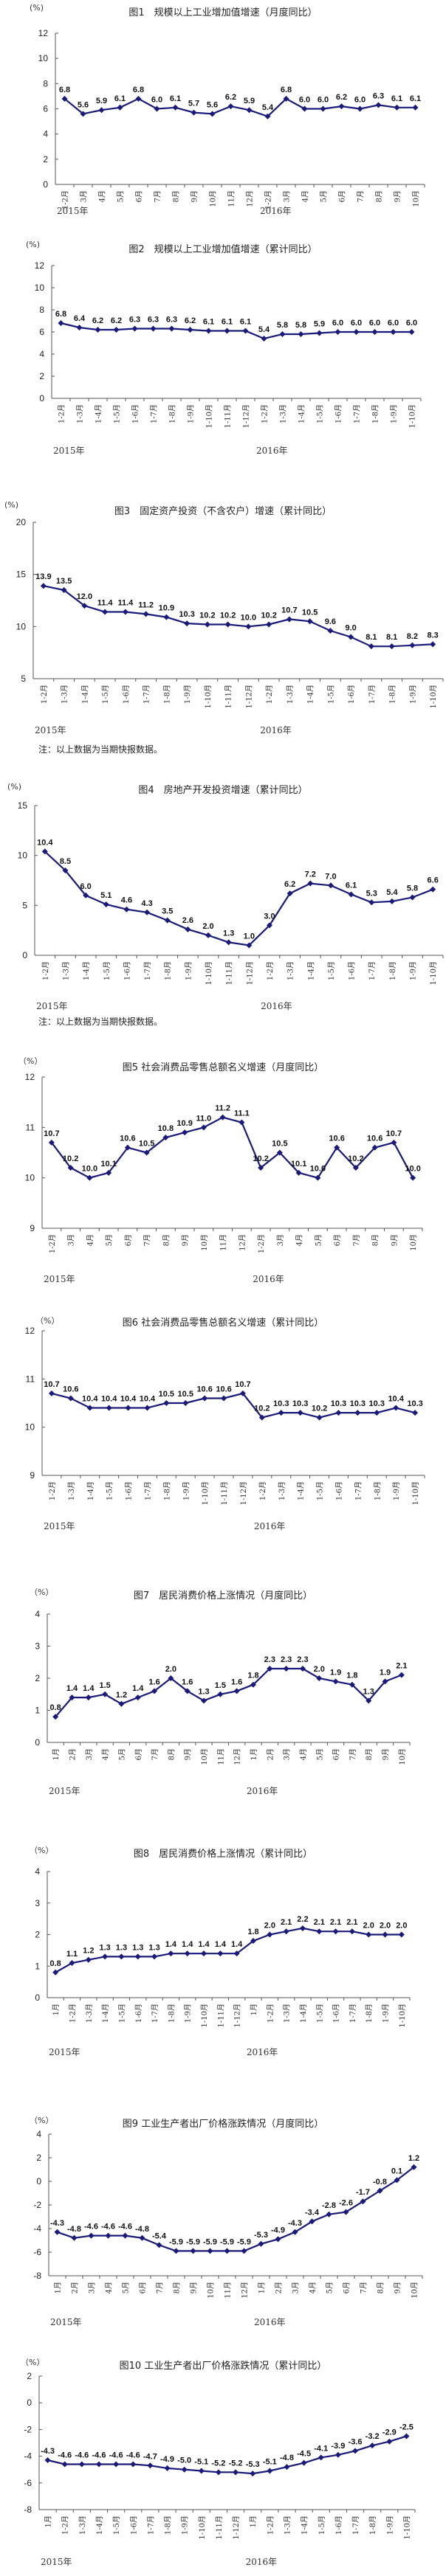 The image size is (446, 2576). What do you see at coordinates (37, 1614) in the screenshot?
I see `y-tick-label: 4` at bounding box center [37, 1614].